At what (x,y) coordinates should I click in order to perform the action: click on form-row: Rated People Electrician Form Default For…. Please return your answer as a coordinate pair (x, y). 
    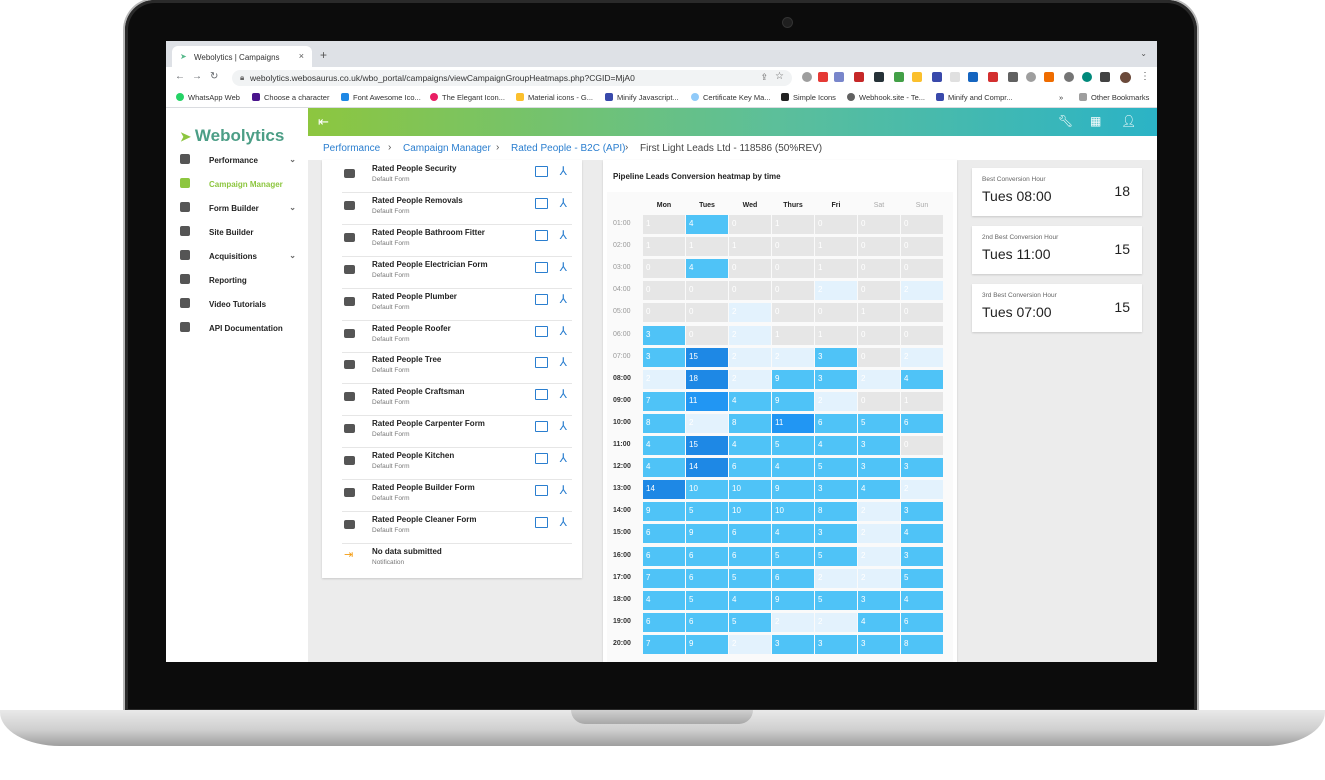
    Looking at the image, I should click on (457, 272).